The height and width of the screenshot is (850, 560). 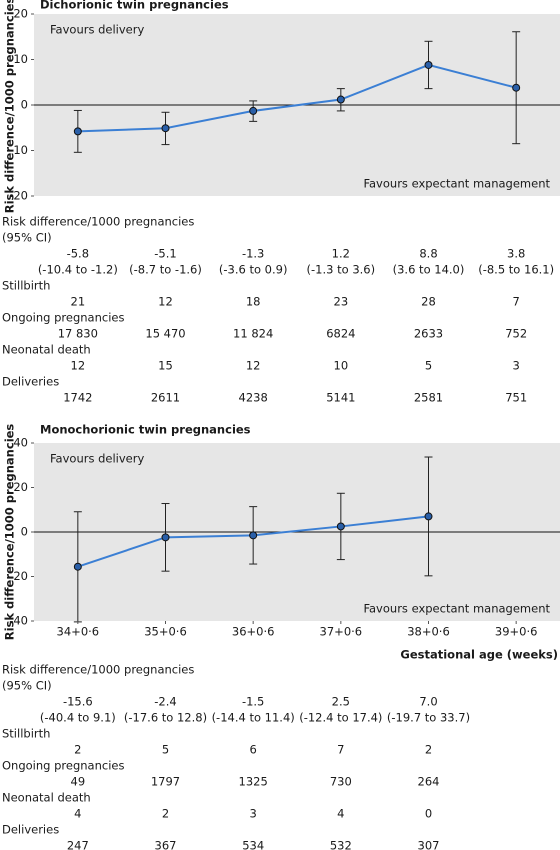 I want to click on table-cell: 17 830, so click(x=78, y=334).